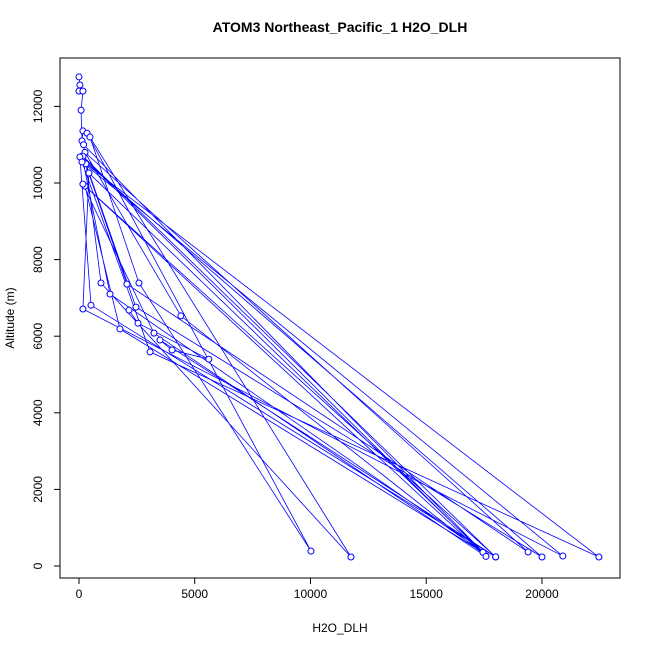 The image size is (650, 655). What do you see at coordinates (339, 628) in the screenshot?
I see `x-axis-label: H2O_DLH` at bounding box center [339, 628].